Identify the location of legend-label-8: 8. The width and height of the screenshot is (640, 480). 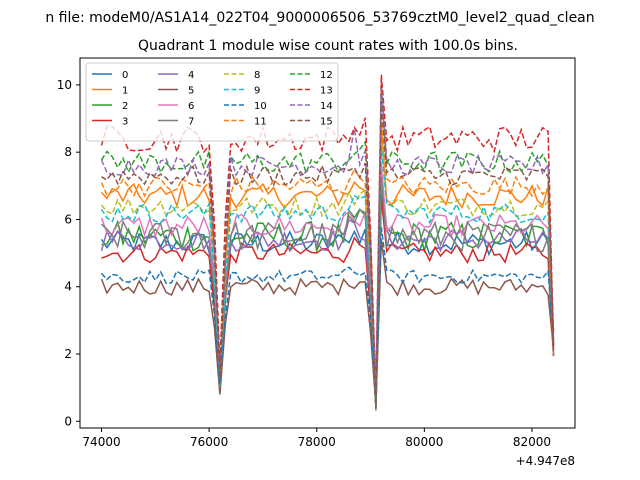
(257, 75).